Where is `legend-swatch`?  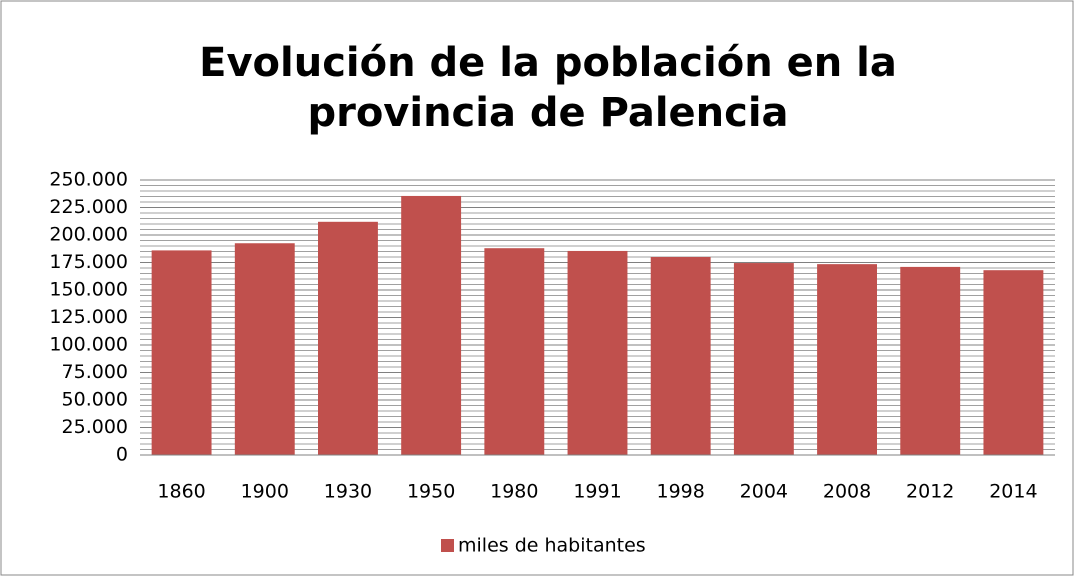 legend-swatch is located at coordinates (447, 545).